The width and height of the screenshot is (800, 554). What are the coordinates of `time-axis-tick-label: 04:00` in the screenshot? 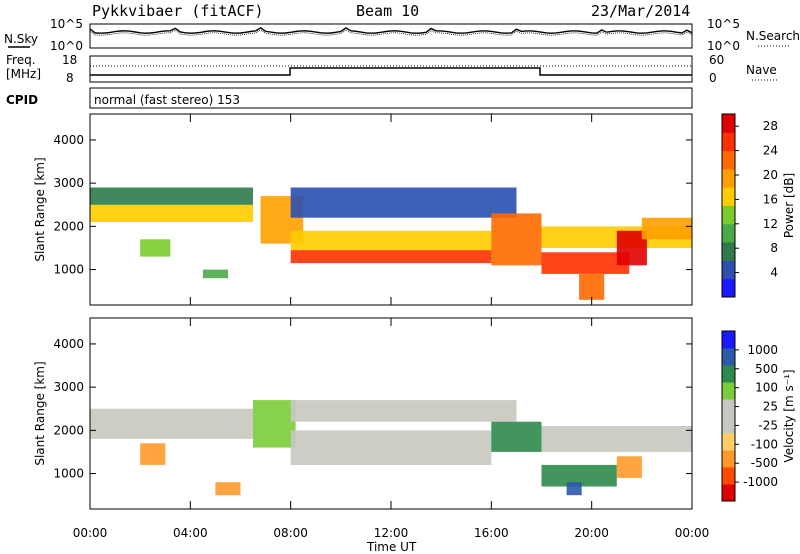 It's located at (190, 533).